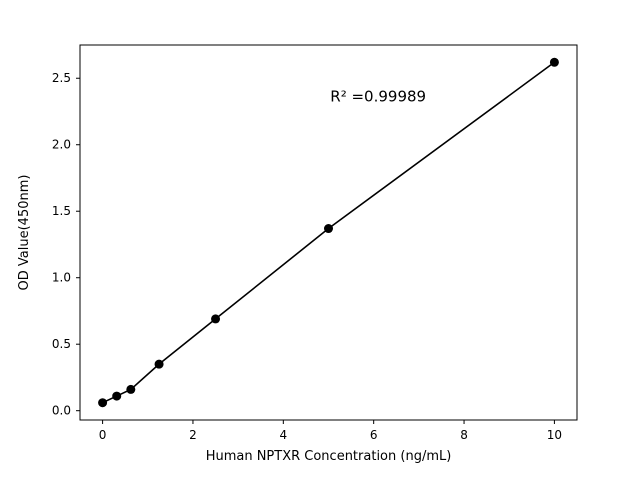 The height and width of the screenshot is (484, 640). What do you see at coordinates (61, 211) in the screenshot?
I see `y-tick-label: 1.5` at bounding box center [61, 211].